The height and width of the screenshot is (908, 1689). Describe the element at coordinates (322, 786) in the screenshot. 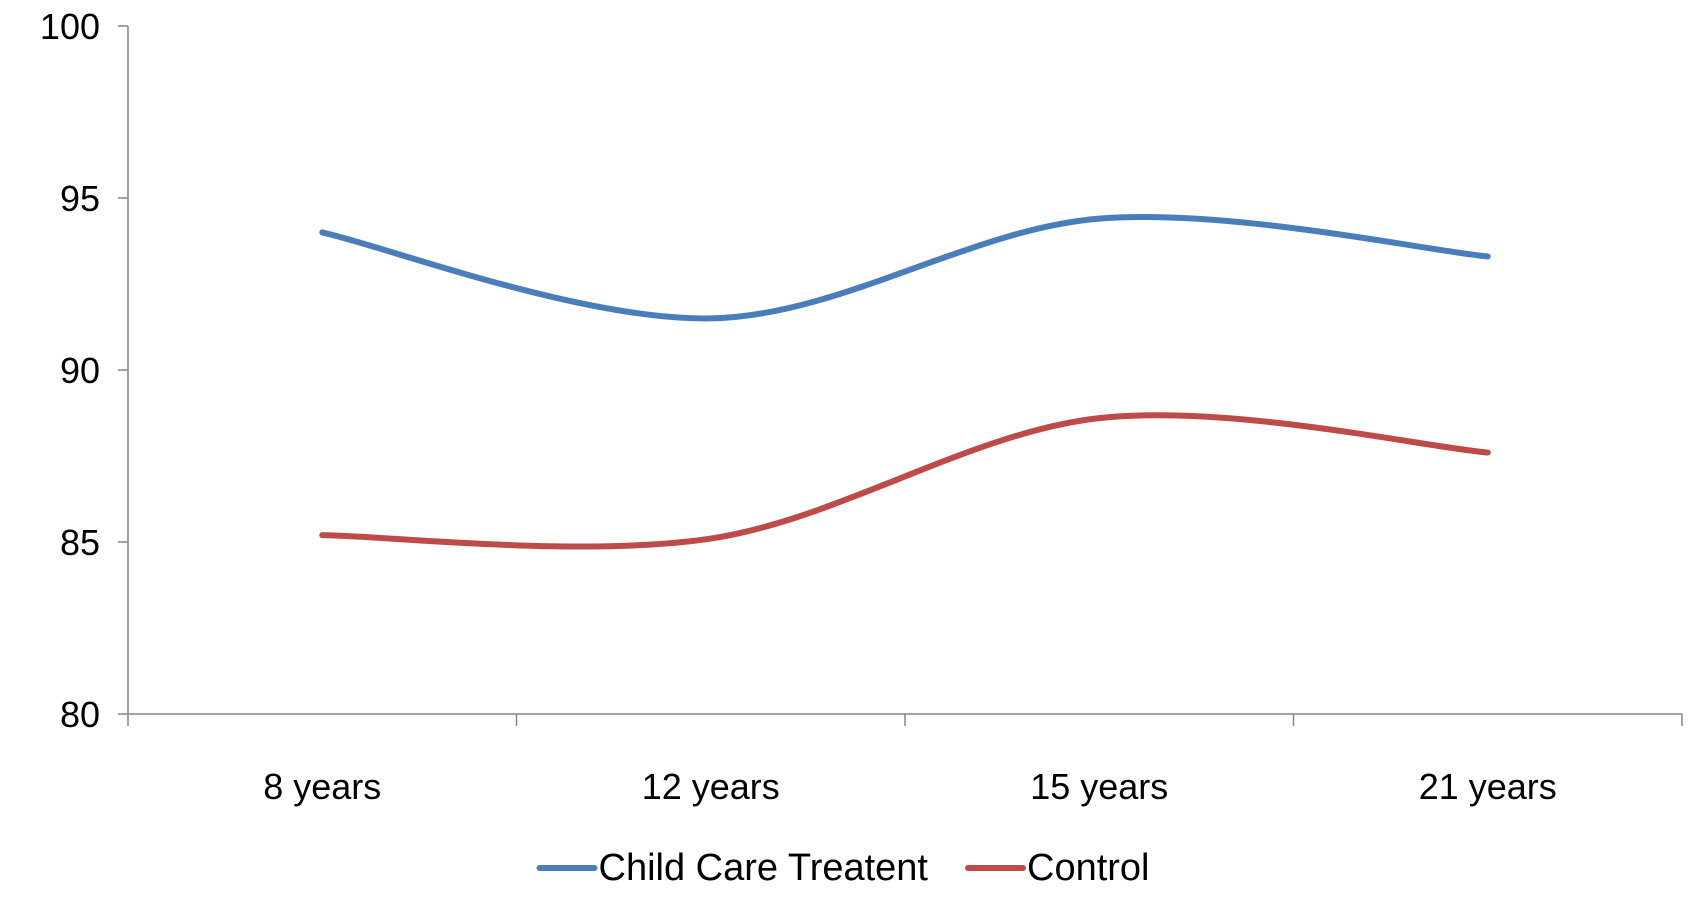

I see `x-tick-label: 8 years` at that location.